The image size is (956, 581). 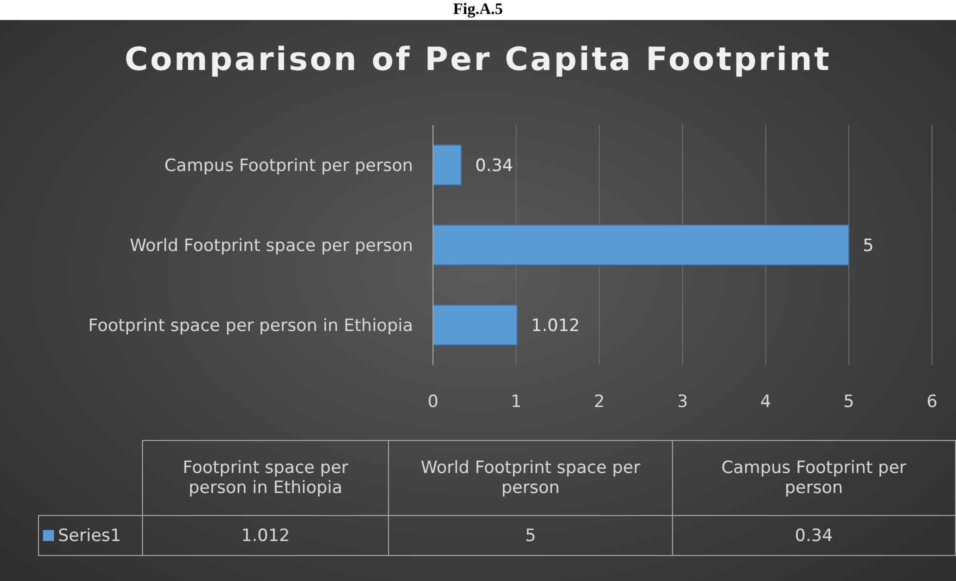 I want to click on category-label: Campus Footprint per person, so click(x=813, y=478).